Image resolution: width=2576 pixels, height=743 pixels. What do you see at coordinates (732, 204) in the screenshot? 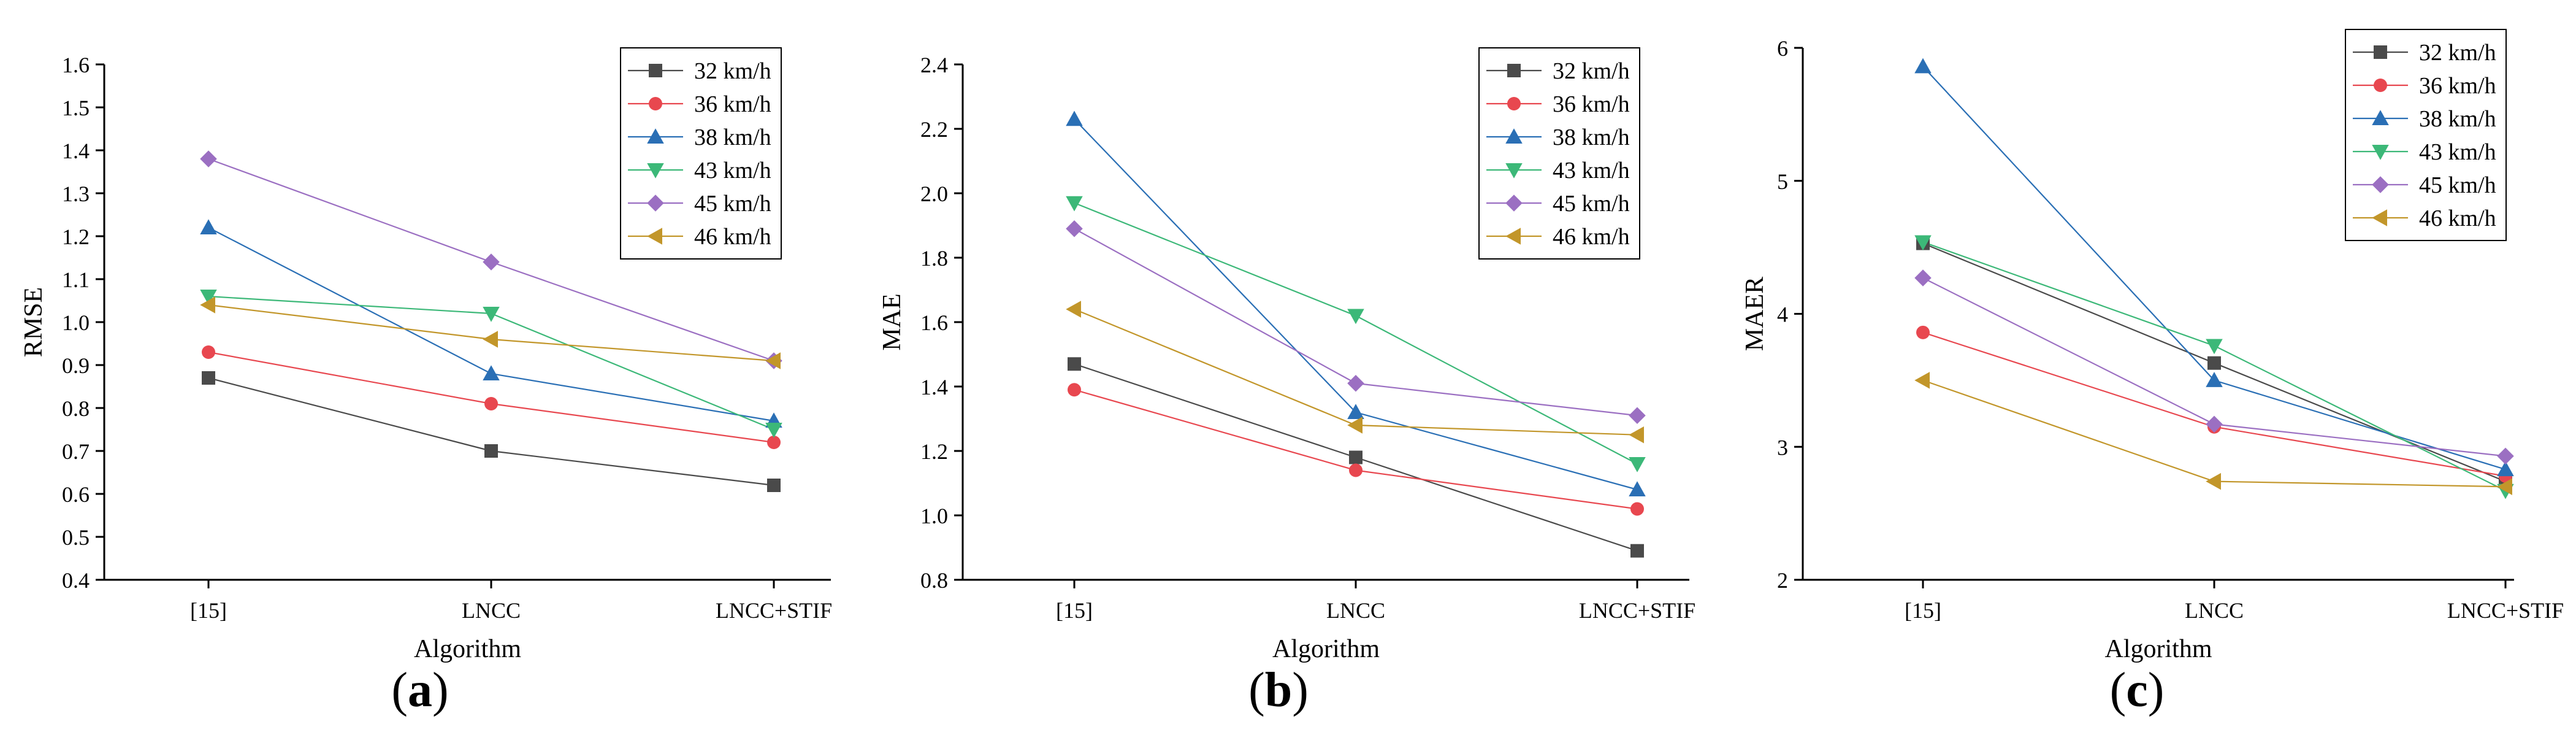
I see `legend-label-45-km-h: 45 km/h` at bounding box center [732, 204].